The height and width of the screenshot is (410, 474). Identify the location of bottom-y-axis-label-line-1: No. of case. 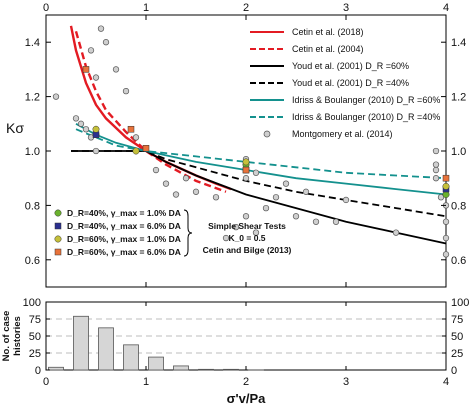
(6, 336).